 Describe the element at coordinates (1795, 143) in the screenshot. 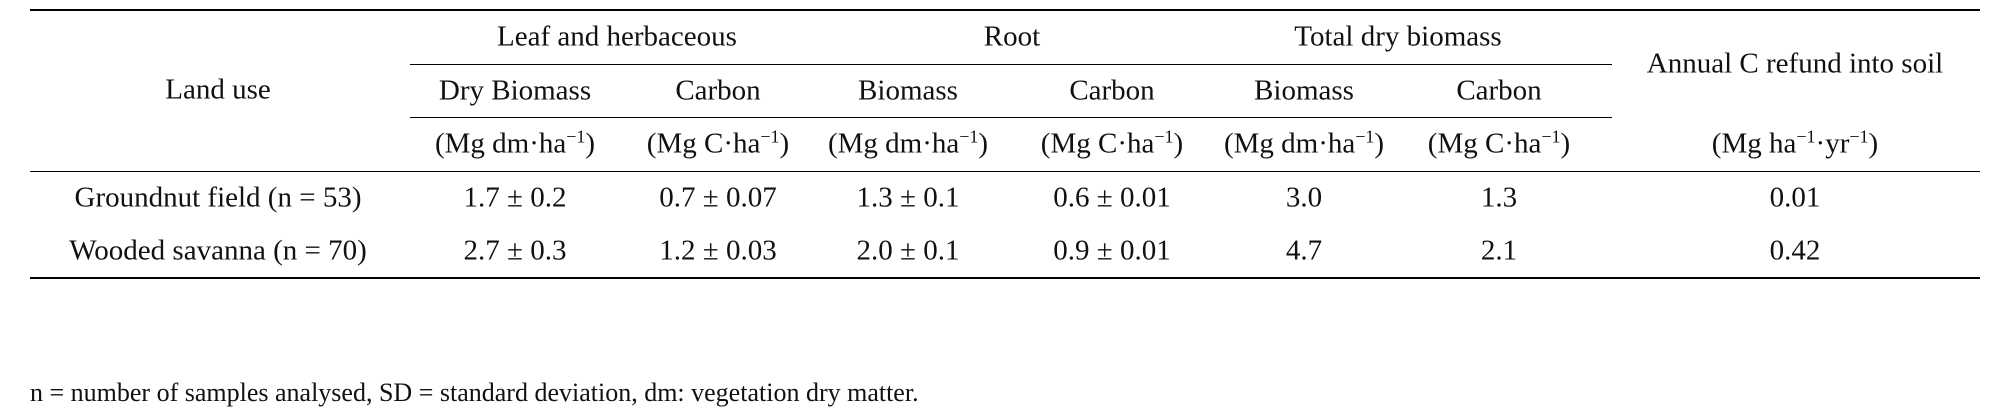

I see `unit-annual-refund: (Mg ha−1·yr−1)` at that location.